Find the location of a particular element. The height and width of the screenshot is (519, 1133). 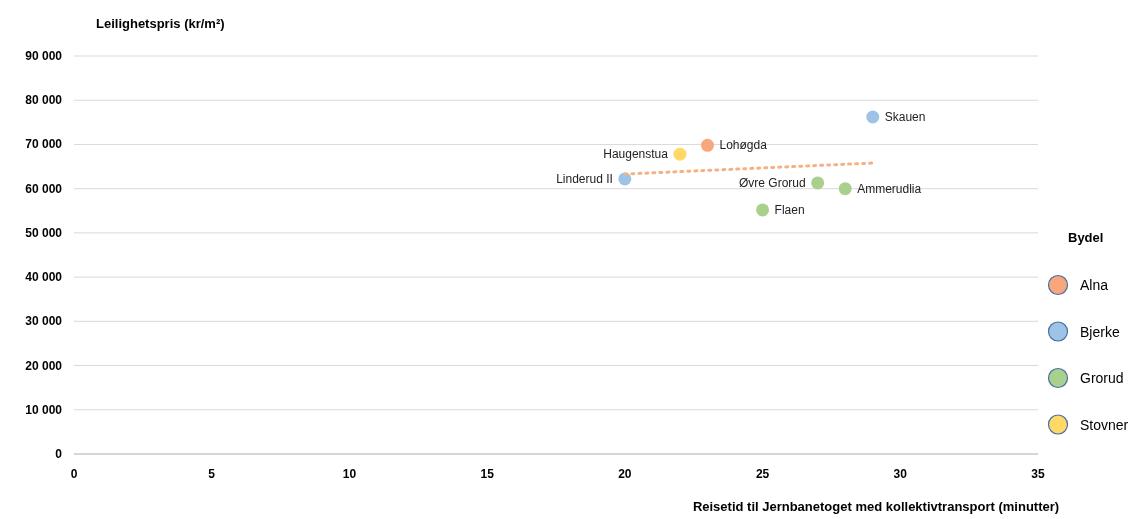

annotation: Flaen is located at coordinates (789, 209).